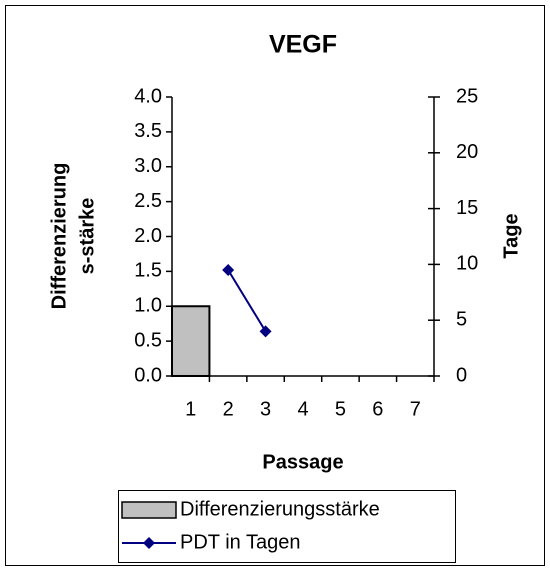 Image resolution: width=550 pixels, height=571 pixels. I want to click on bar, so click(191, 341).